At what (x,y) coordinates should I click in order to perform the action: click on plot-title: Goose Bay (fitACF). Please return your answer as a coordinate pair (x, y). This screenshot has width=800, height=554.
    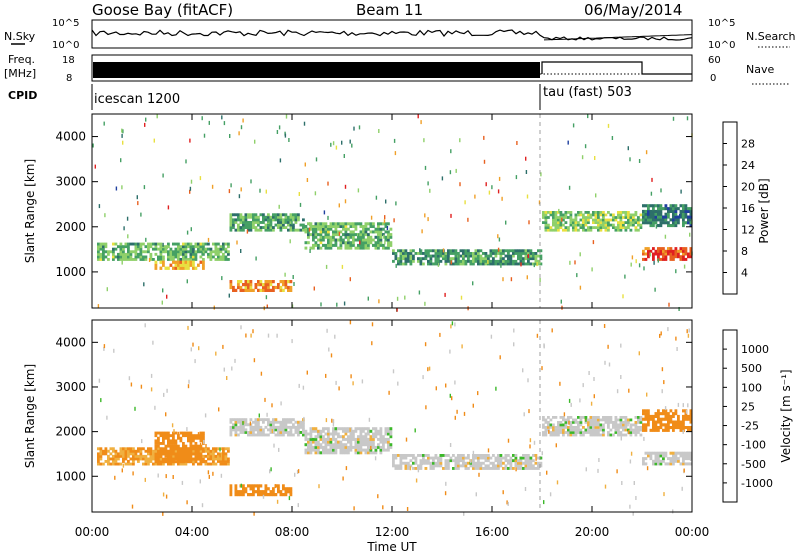
    Looking at the image, I should click on (162, 10).